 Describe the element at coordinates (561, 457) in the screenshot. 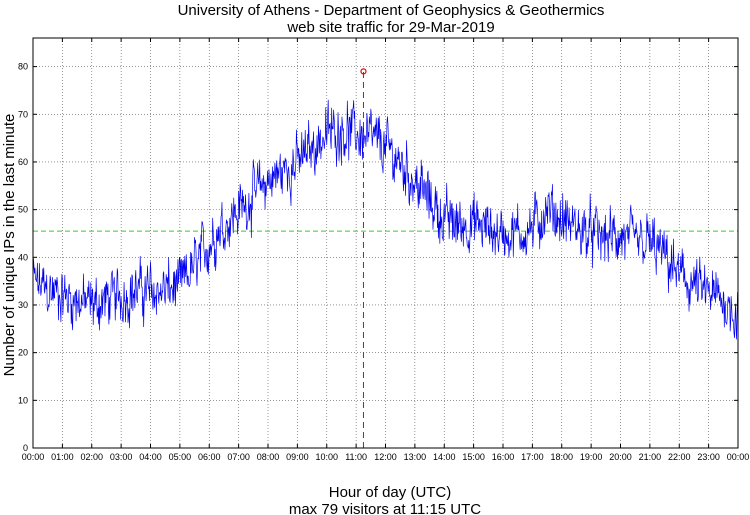

I see `x-tick-label: 18:00` at that location.